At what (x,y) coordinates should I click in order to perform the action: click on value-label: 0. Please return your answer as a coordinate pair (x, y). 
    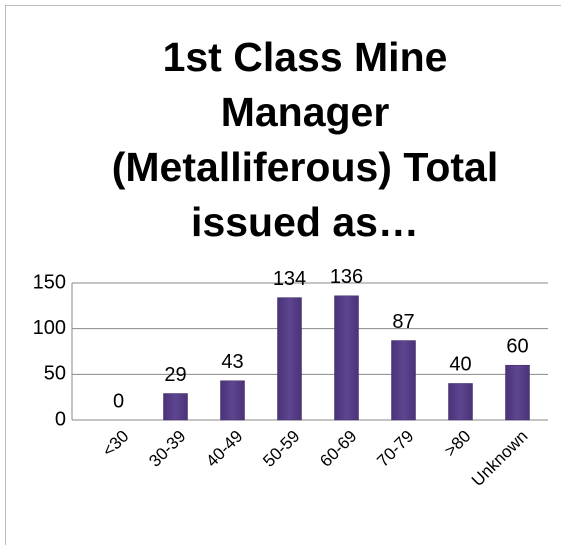
    Looking at the image, I should click on (118, 401).